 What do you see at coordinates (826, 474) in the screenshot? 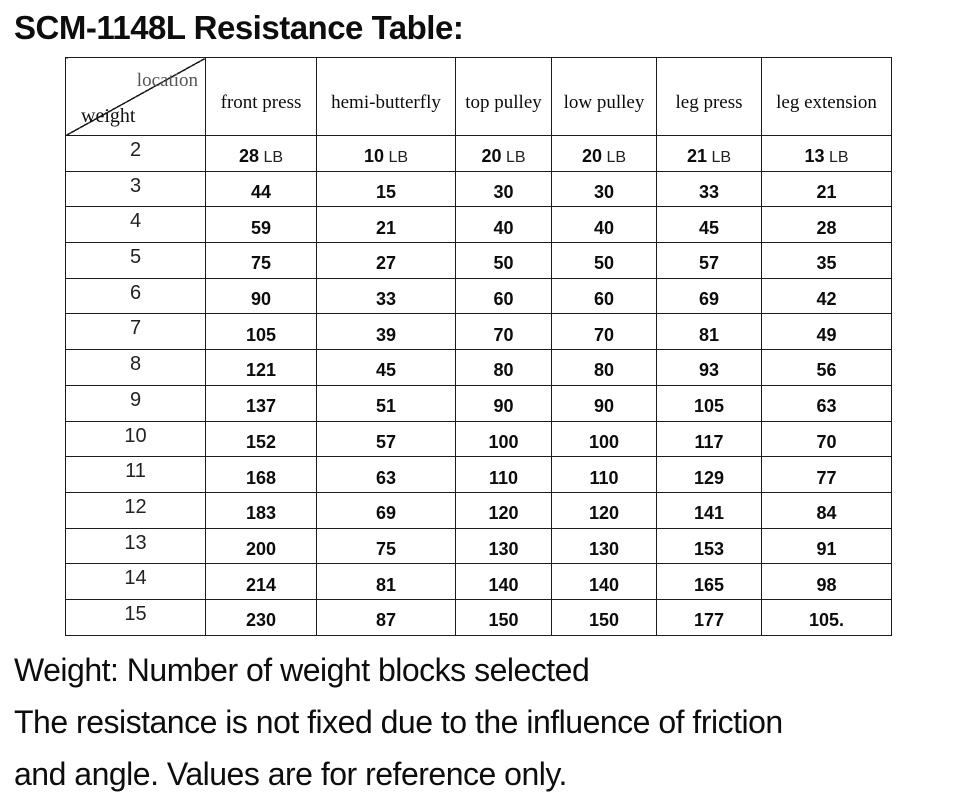
I see `value-cell: 77` at bounding box center [826, 474].